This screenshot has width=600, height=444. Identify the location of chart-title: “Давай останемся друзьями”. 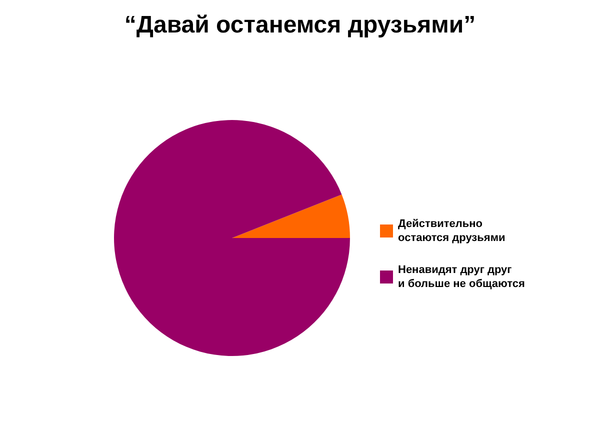
(300, 25).